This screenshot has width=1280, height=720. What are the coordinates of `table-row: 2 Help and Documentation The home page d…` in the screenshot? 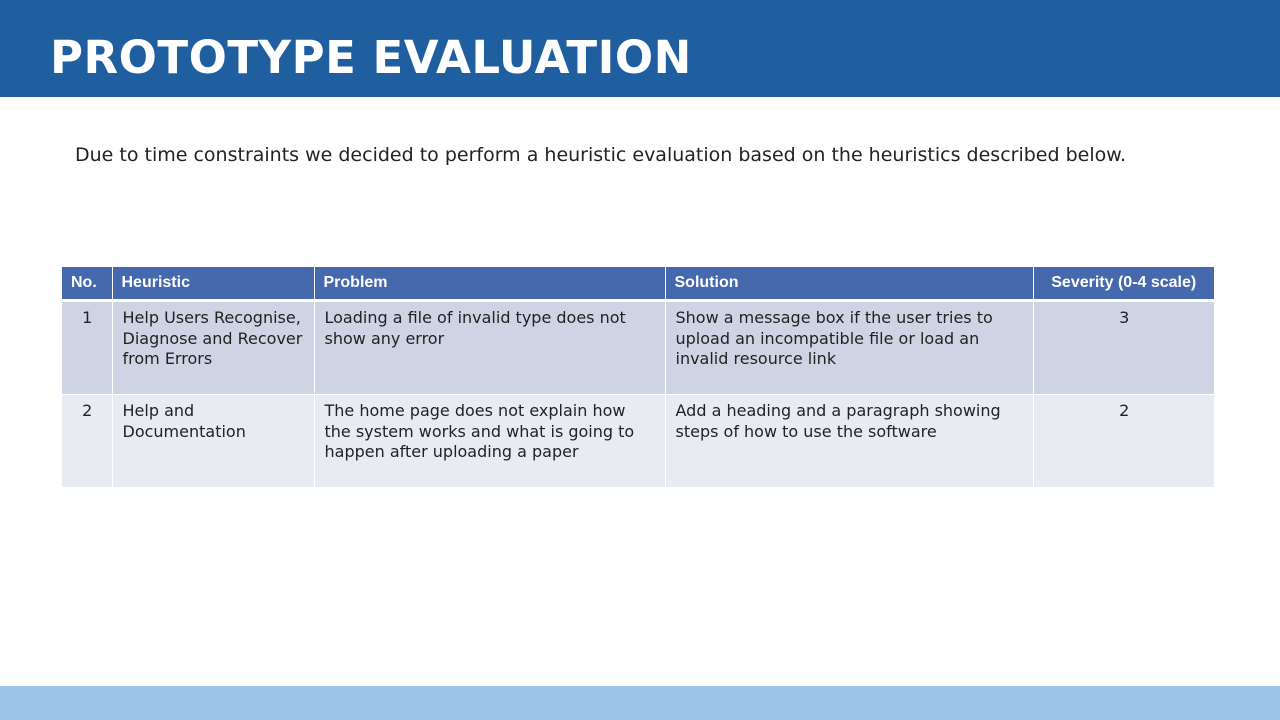 It's located at (638, 441).